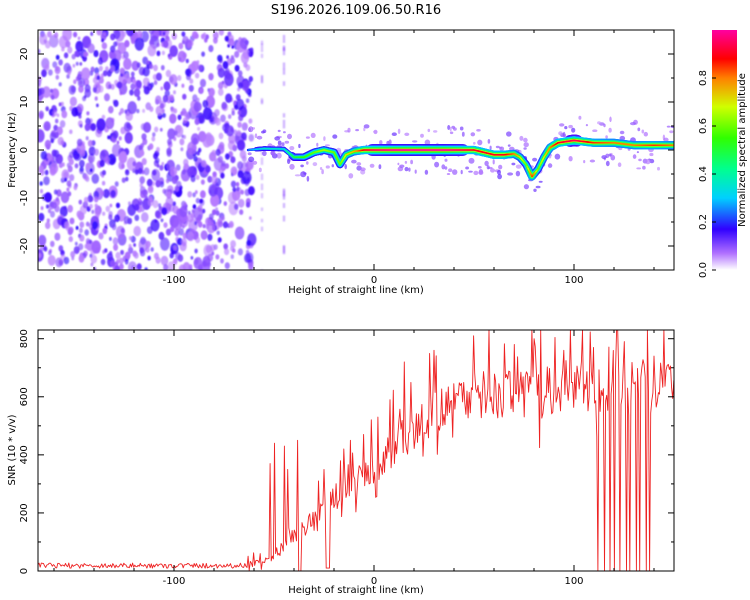 This screenshot has height=600, width=750. I want to click on colorbar-label: Normalized spectral amplitude, so click(742, 150).